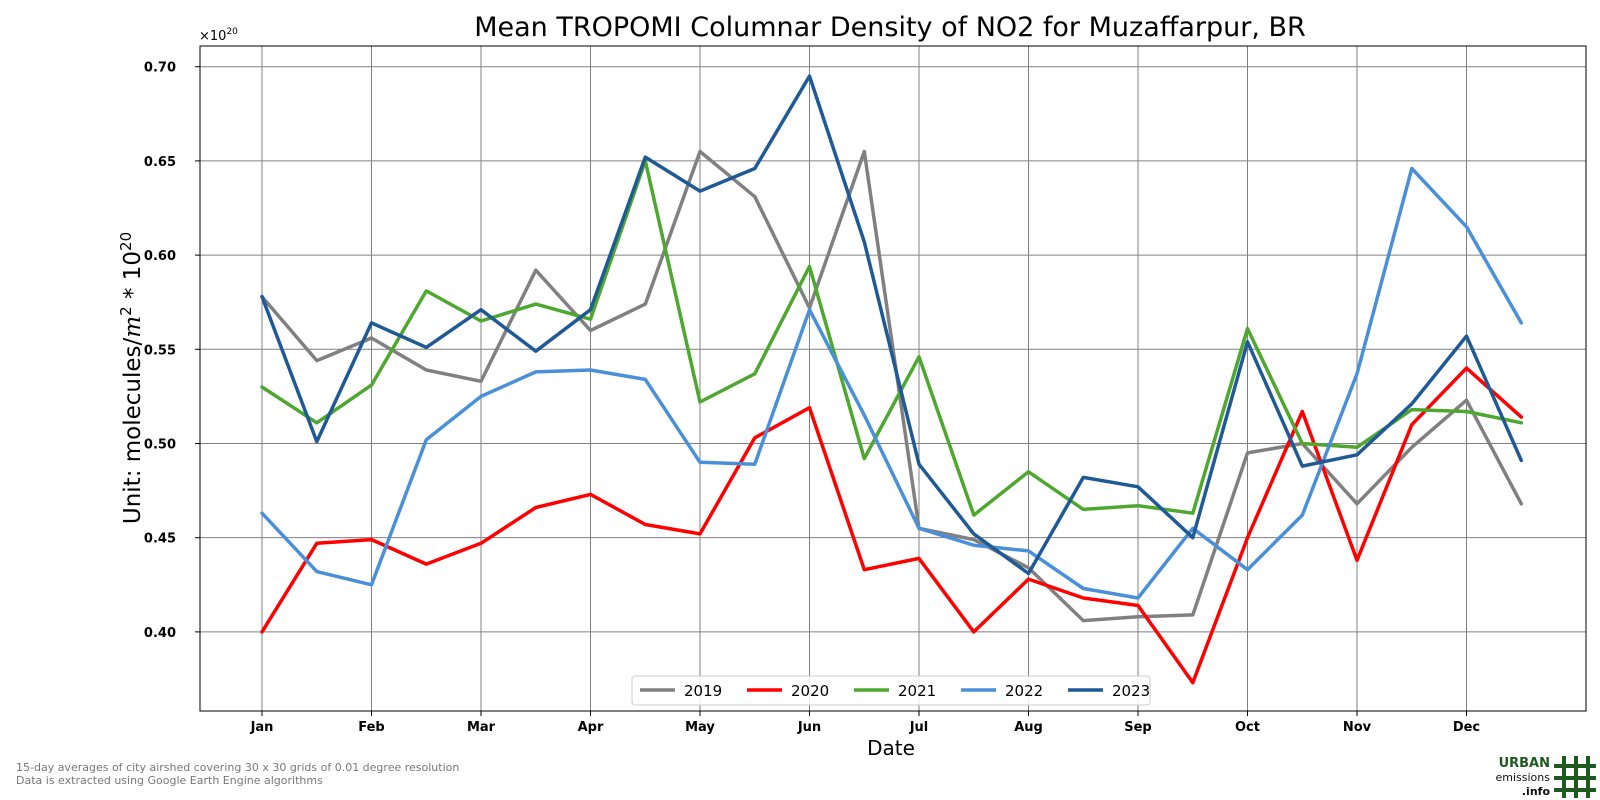  What do you see at coordinates (891, 748) in the screenshot?
I see `x-axis-label: Date` at bounding box center [891, 748].